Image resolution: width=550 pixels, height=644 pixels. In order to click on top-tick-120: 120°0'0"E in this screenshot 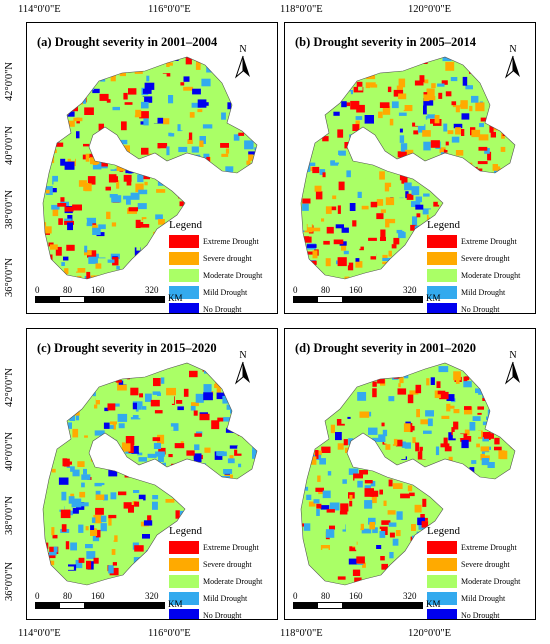, I will do `click(430, 9)`.